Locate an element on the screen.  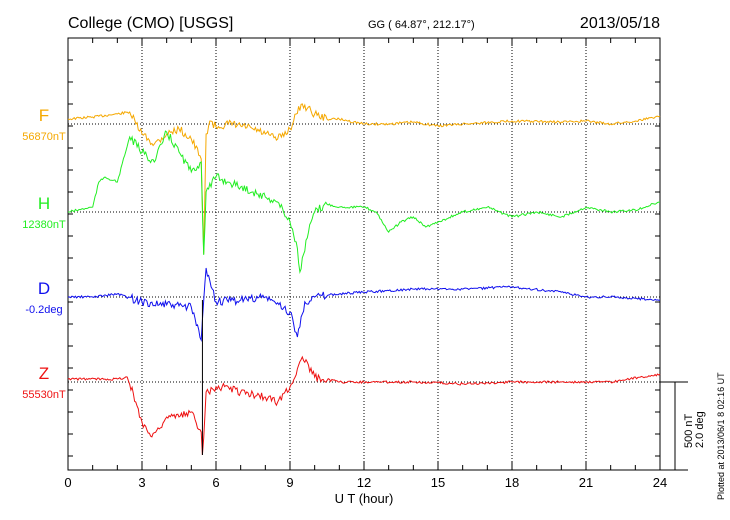
x-tick-label: 6 is located at coordinates (215, 482).